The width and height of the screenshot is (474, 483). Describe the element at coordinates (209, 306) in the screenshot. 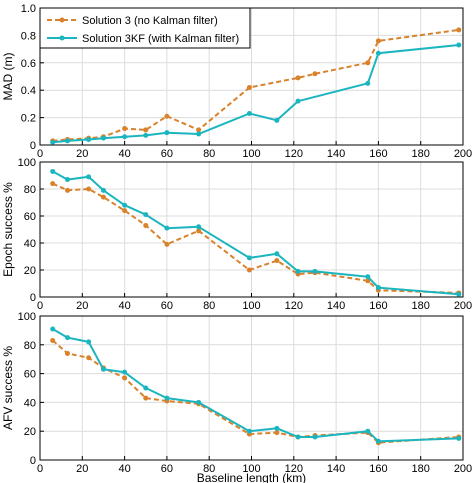

I see `x-tick-label: 80` at that location.